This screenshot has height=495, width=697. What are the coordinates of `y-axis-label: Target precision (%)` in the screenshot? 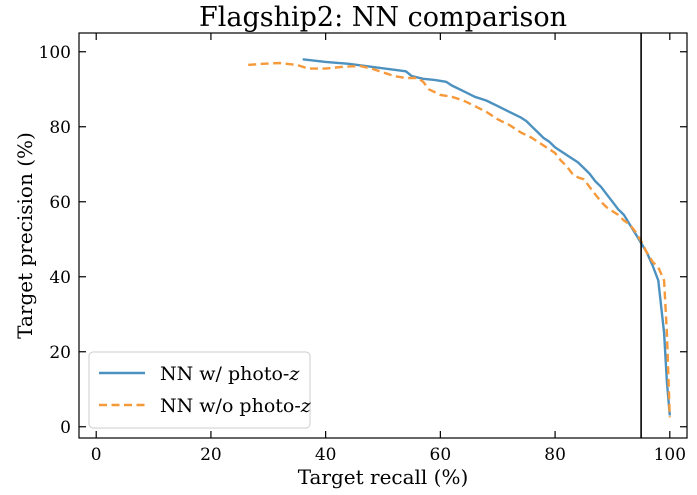 It's located at (25, 235).